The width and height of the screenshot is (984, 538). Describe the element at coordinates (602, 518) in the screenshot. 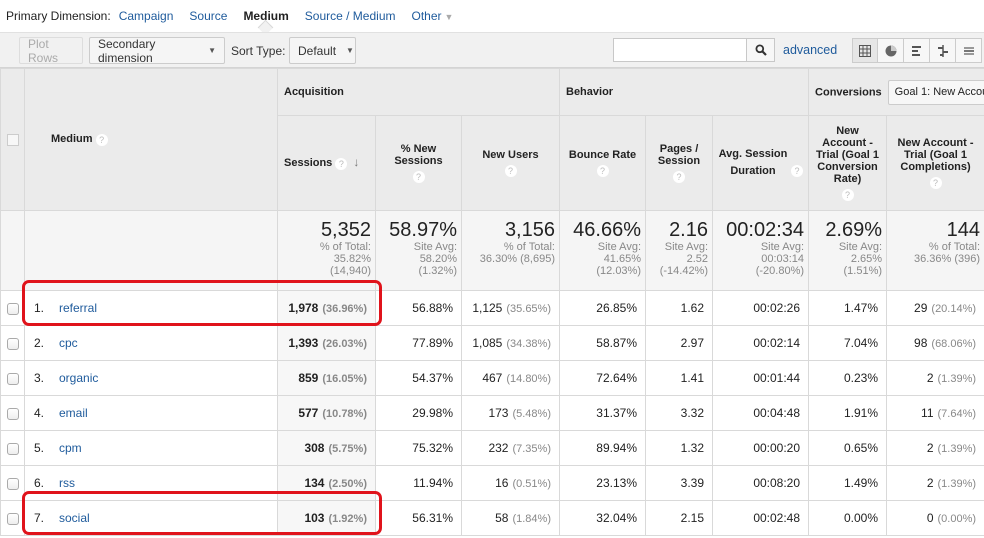

I see `bounce-rate-value: 32.04%` at that location.